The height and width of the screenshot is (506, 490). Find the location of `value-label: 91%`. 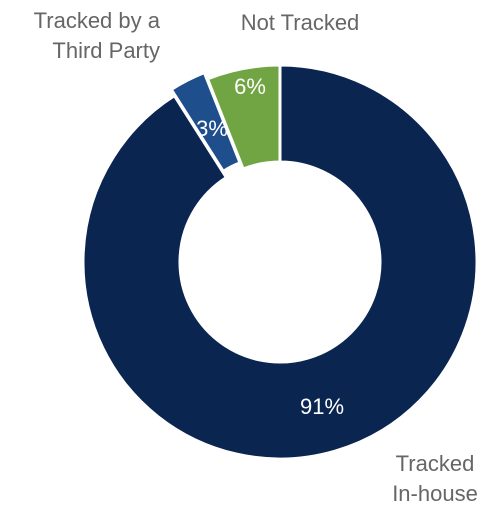

value-label: 91% is located at coordinates (322, 406).